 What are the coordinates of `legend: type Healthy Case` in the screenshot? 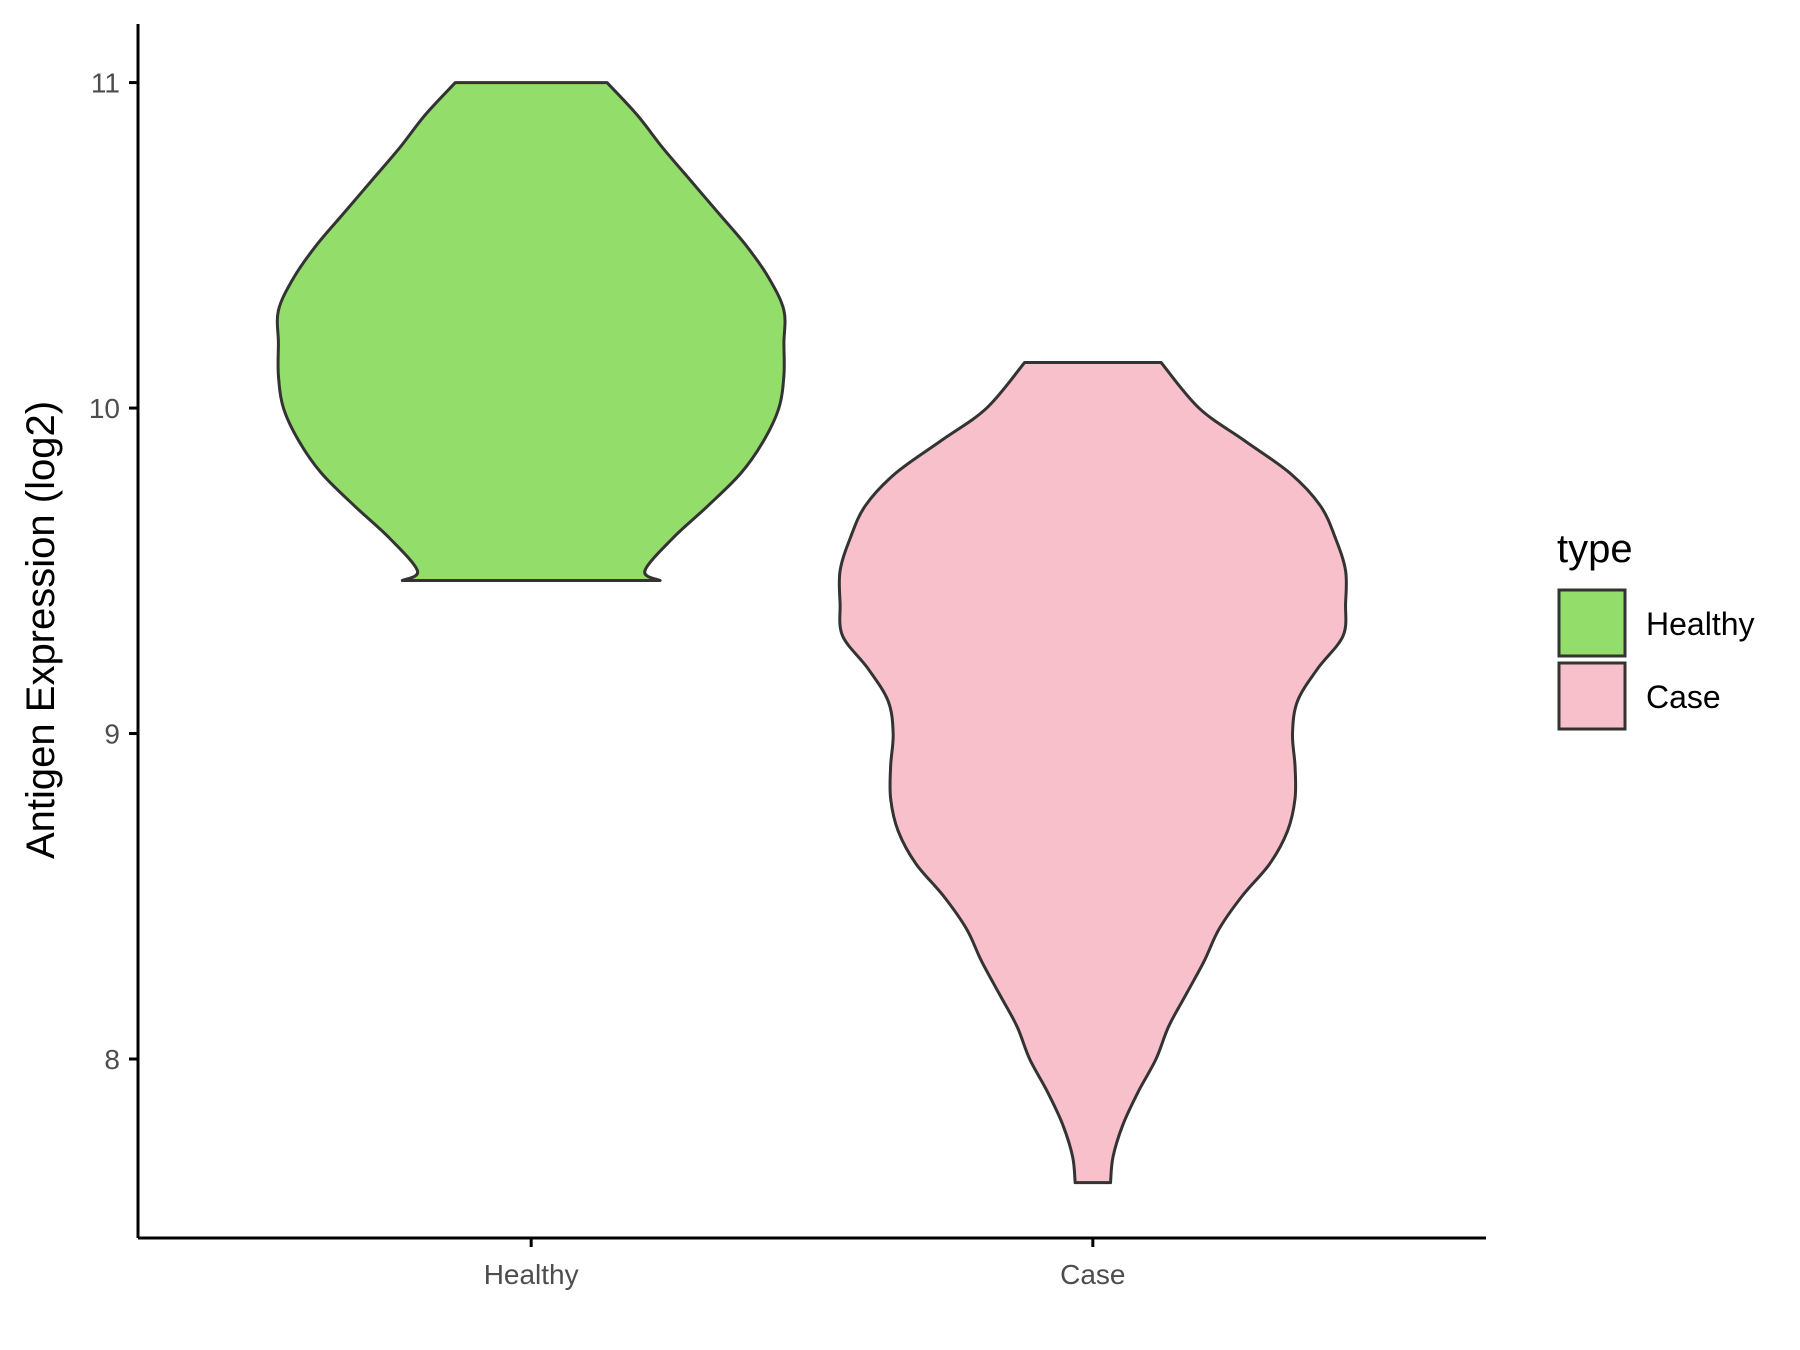 It's located at (1656, 629).